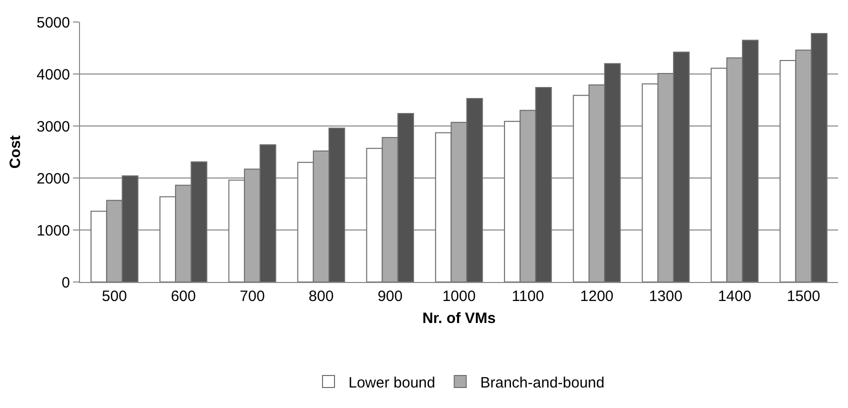 The width and height of the screenshot is (848, 408). I want to click on x-tick-label: 700, so click(252, 296).